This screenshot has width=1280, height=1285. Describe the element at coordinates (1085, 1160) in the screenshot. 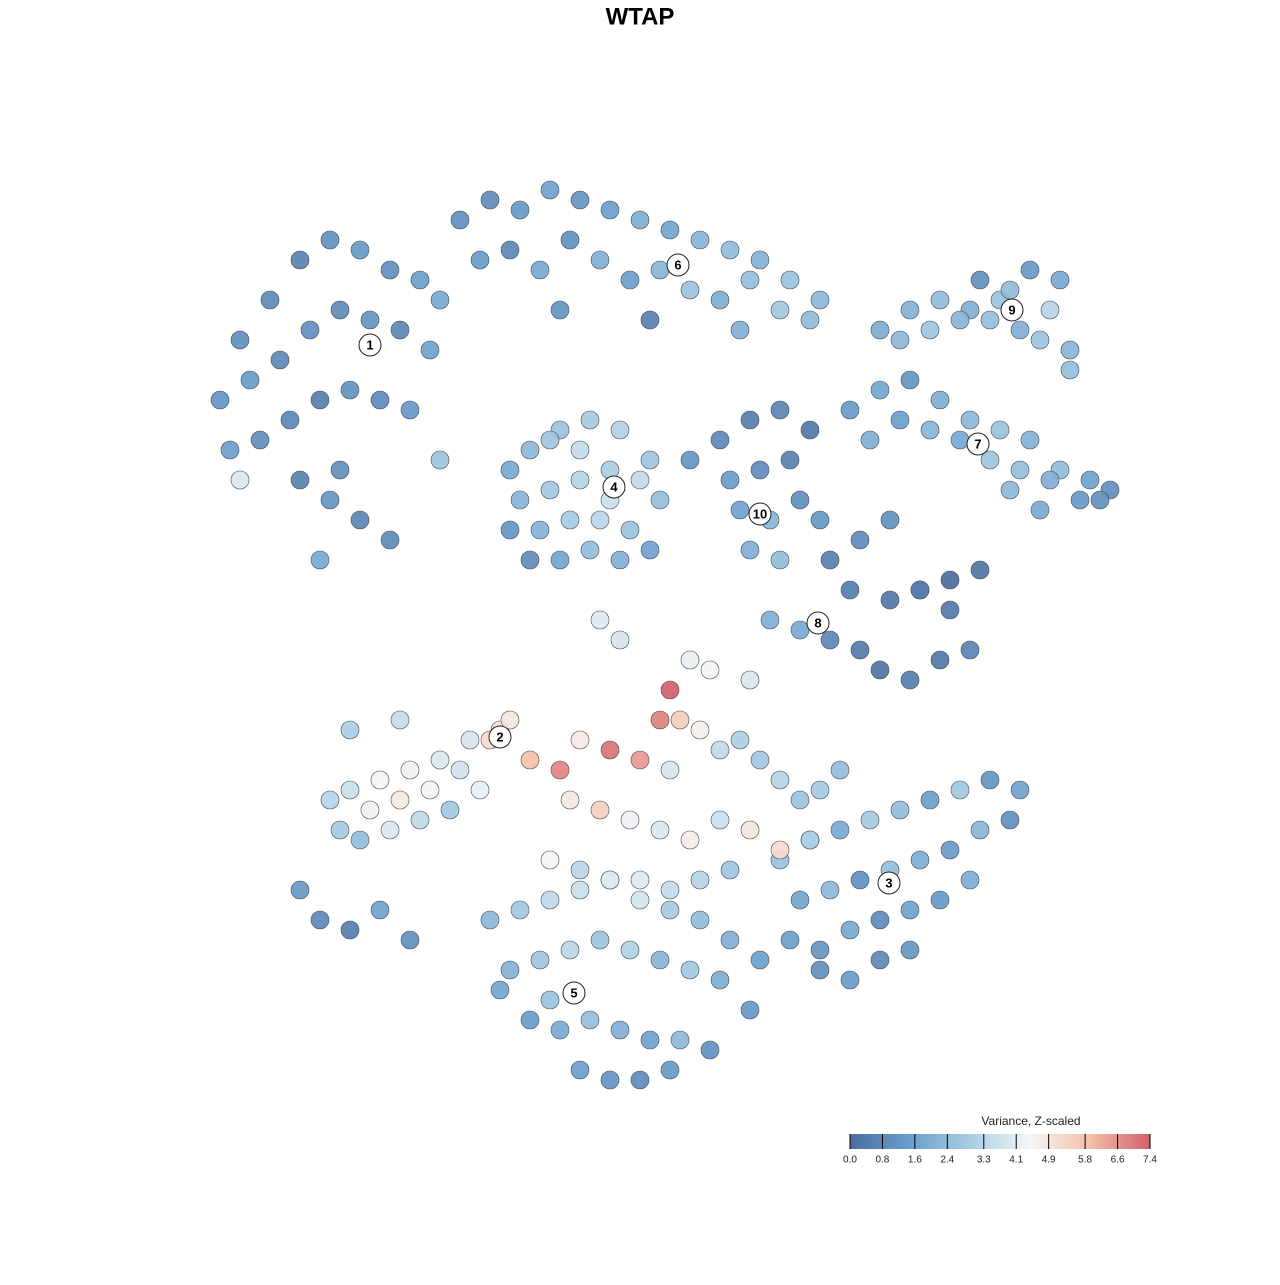

I see `colorbar-tick-label: 5.8` at that location.